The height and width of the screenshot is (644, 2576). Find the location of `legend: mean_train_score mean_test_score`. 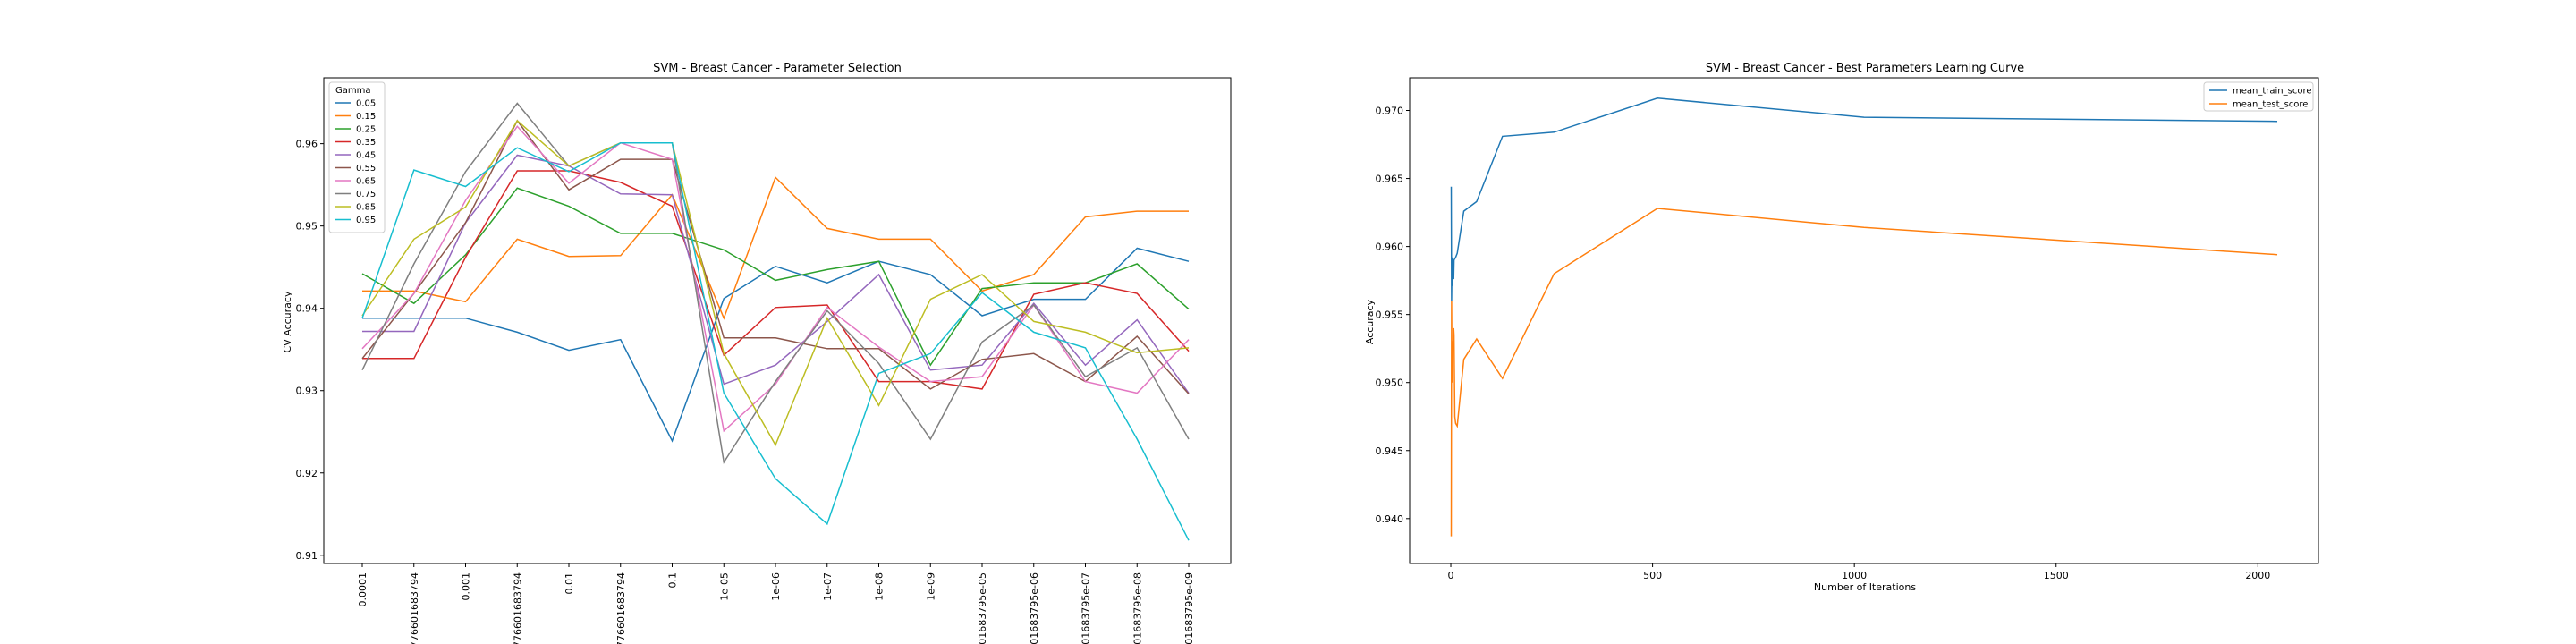

legend: mean_train_score mean_test_score is located at coordinates (2258, 96).